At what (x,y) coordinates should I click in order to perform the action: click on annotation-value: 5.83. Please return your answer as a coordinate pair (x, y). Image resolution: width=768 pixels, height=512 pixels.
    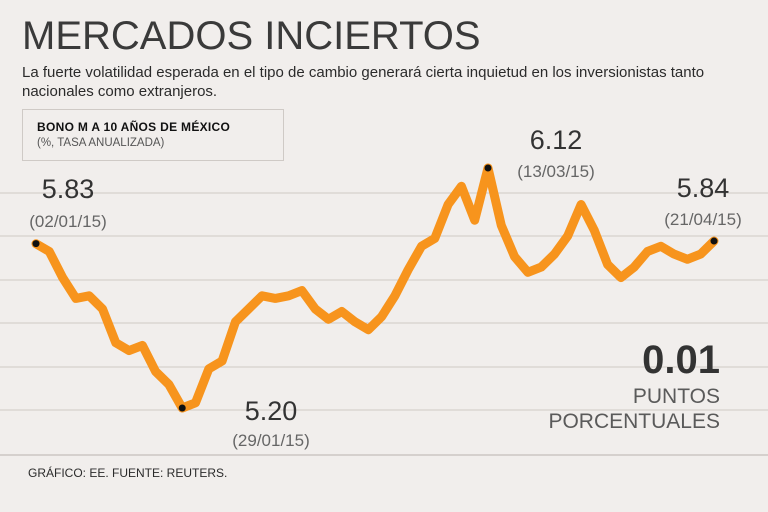
    Looking at the image, I should click on (68, 189).